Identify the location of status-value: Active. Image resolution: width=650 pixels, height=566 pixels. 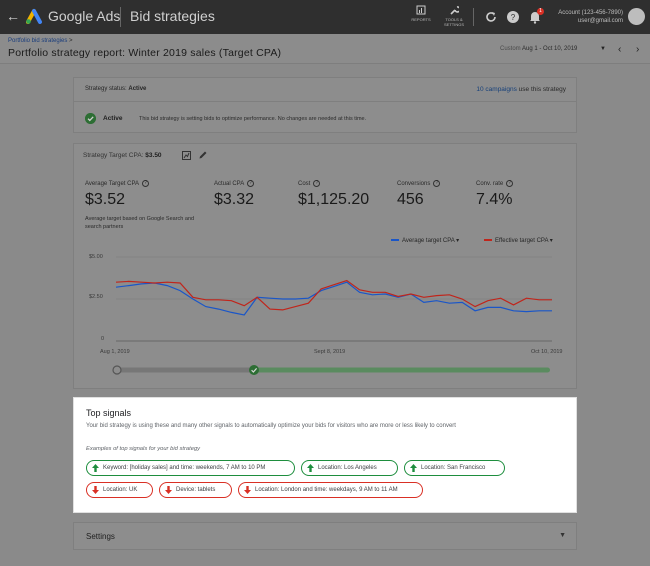
(137, 89).